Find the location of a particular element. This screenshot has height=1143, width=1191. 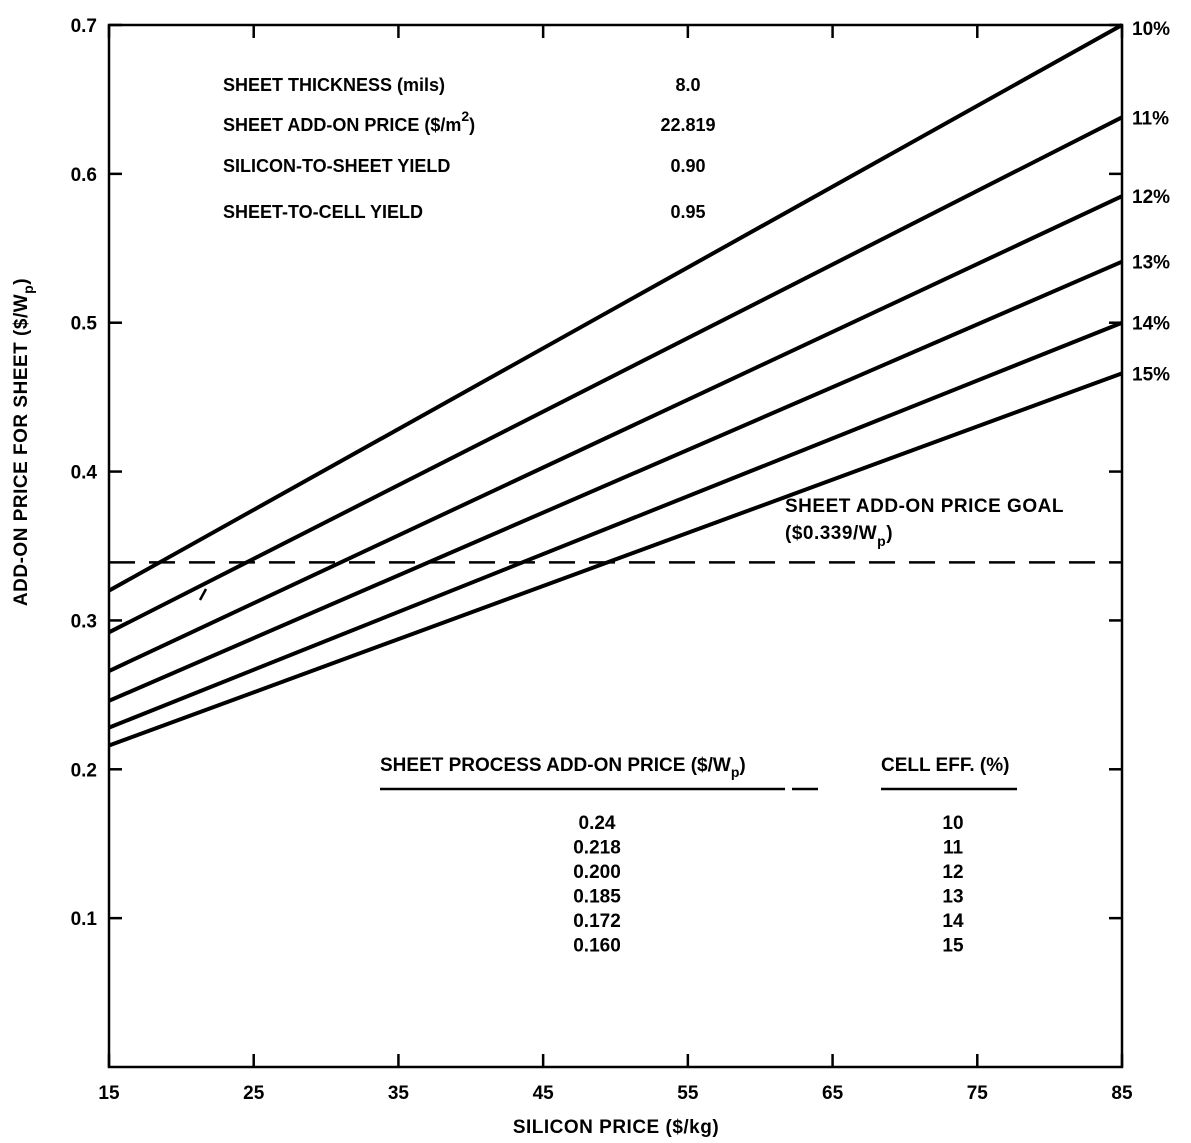

goal-label-sub: p is located at coordinates (881, 541).